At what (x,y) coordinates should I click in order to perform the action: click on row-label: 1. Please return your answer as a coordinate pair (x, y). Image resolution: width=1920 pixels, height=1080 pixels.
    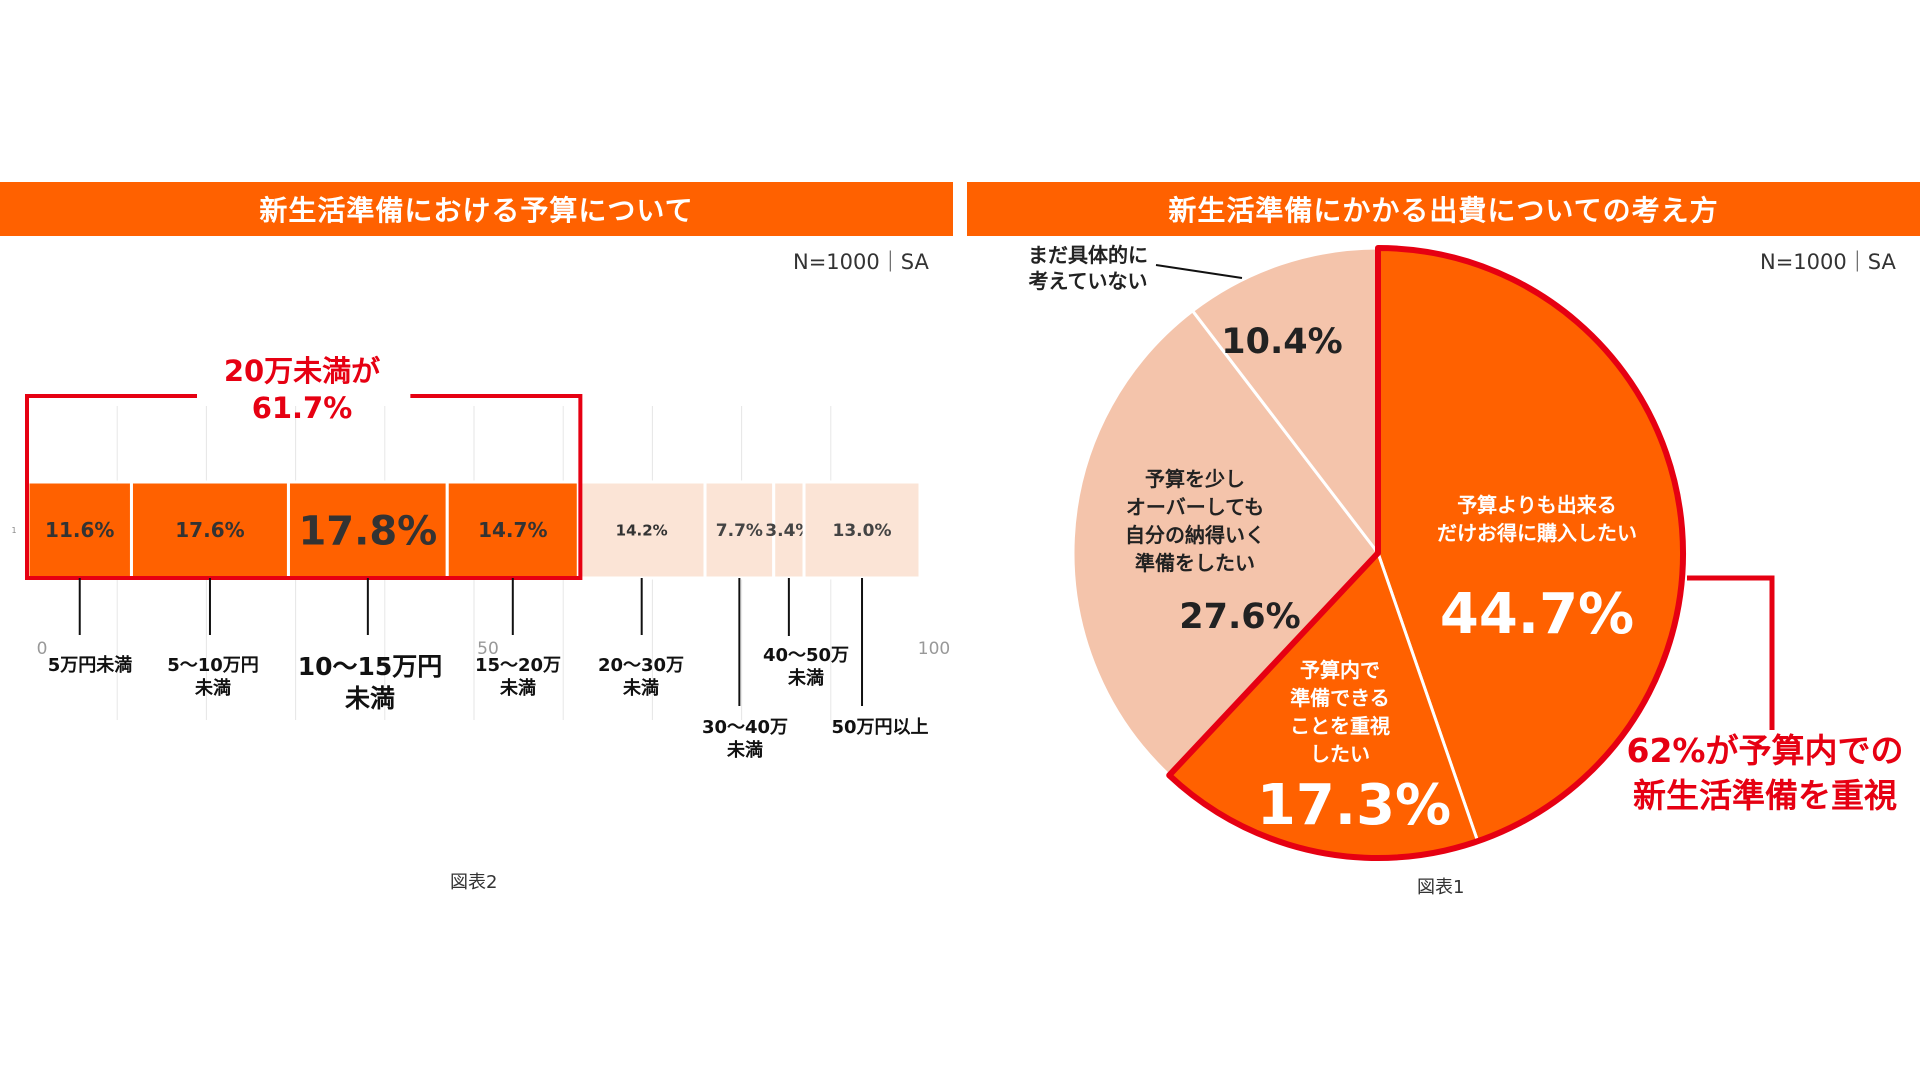
    Looking at the image, I should click on (13, 530).